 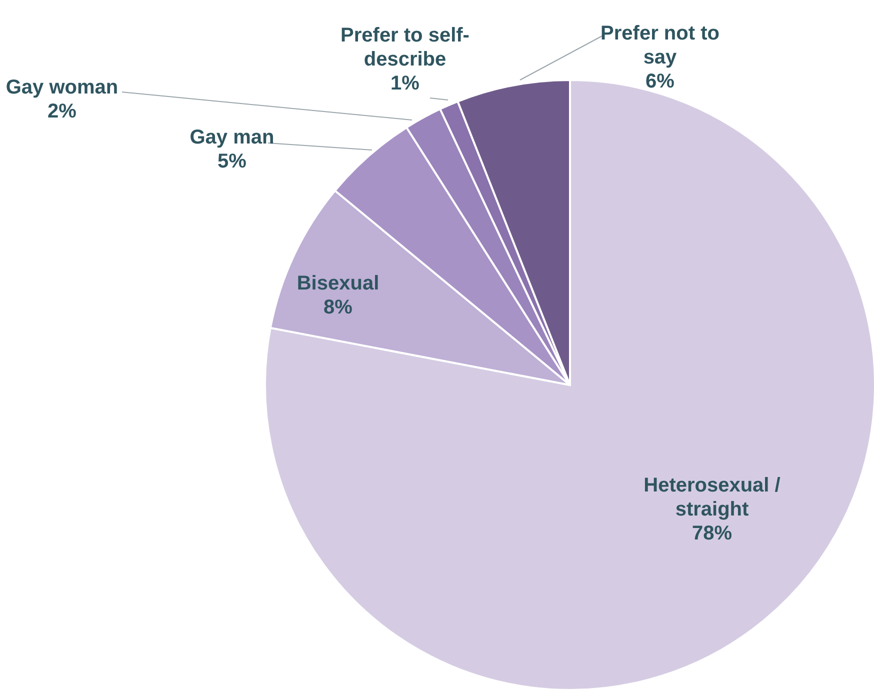 What do you see at coordinates (660, 45) in the screenshot?
I see `slice-label: Prefer not to say` at bounding box center [660, 45].